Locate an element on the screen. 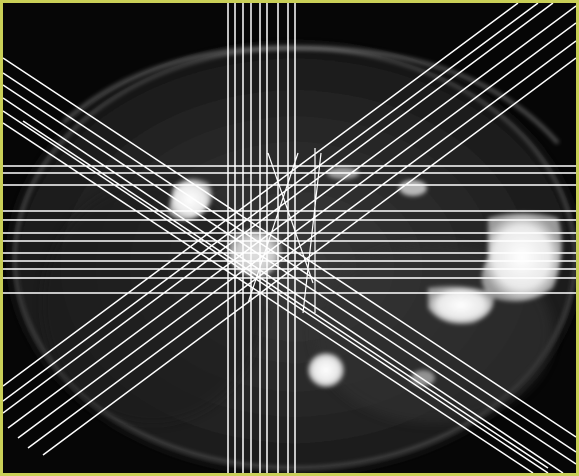 The height and width of the screenshot is (476, 579). vertical-lines is located at coordinates (261, 238).